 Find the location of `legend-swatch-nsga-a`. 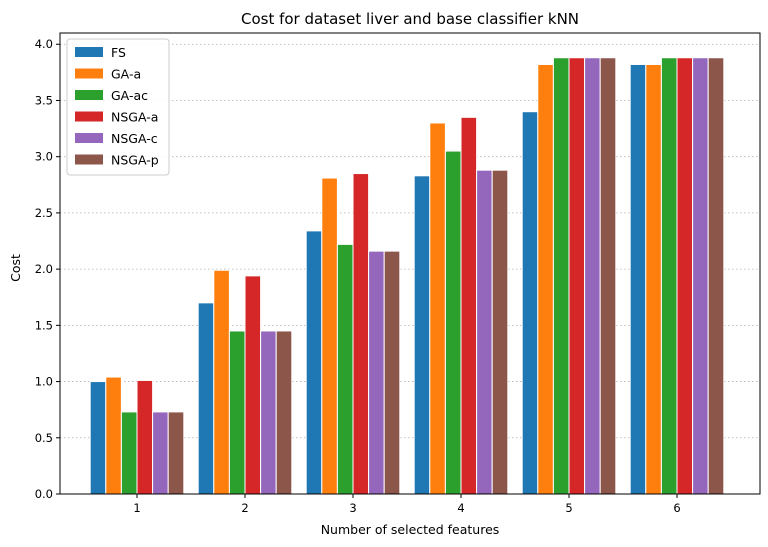

legend-swatch-nsga-a is located at coordinates (89, 116).